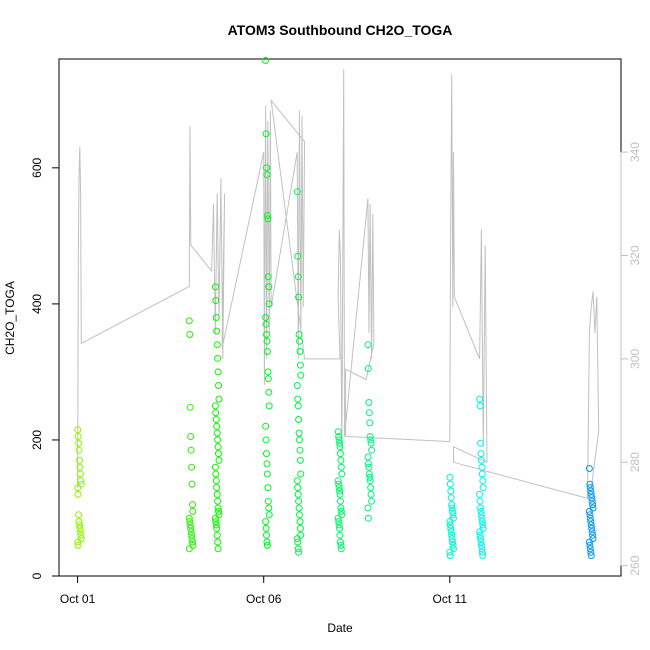 The width and height of the screenshot is (650, 650). What do you see at coordinates (635, 359) in the screenshot?
I see `y2-tick-label: 300` at bounding box center [635, 359].